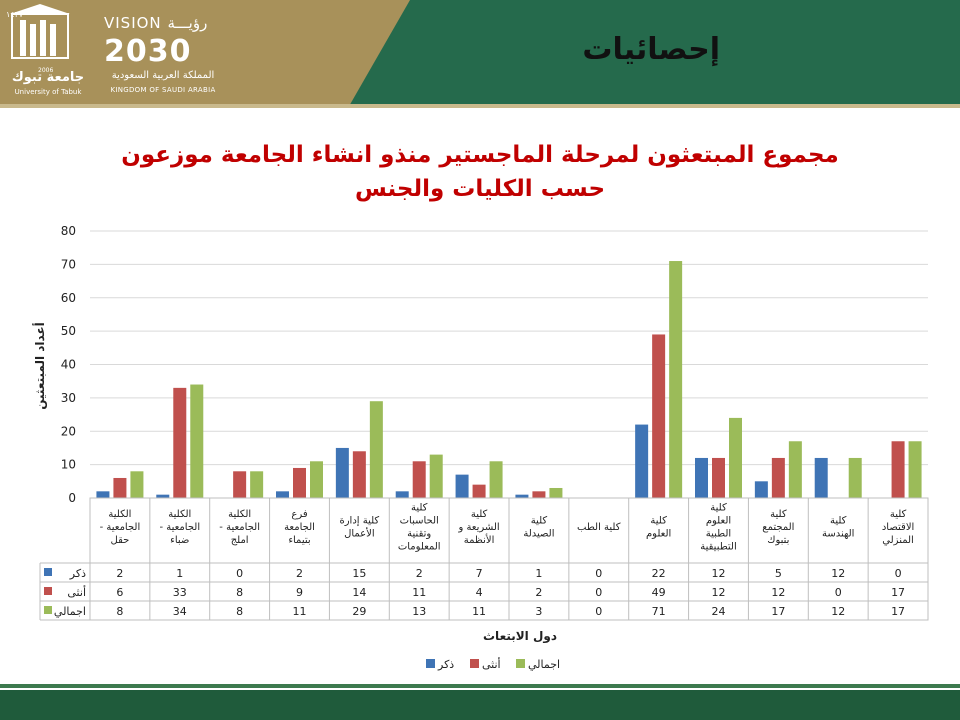  I want to click on category-label: فرع الجامعة بتيماء, so click(299, 527).